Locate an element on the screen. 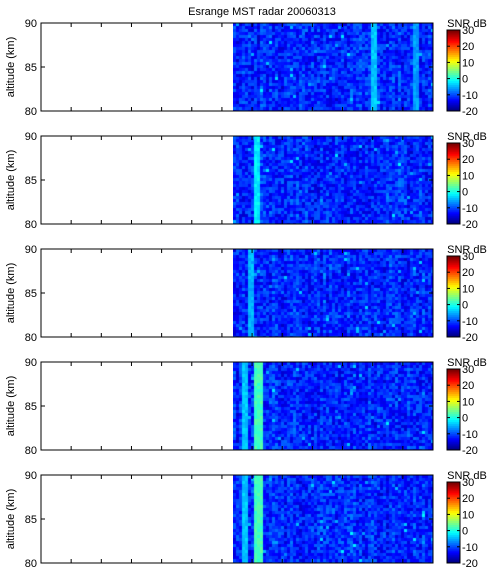  colorbar-frame is located at coordinates (453, 409).